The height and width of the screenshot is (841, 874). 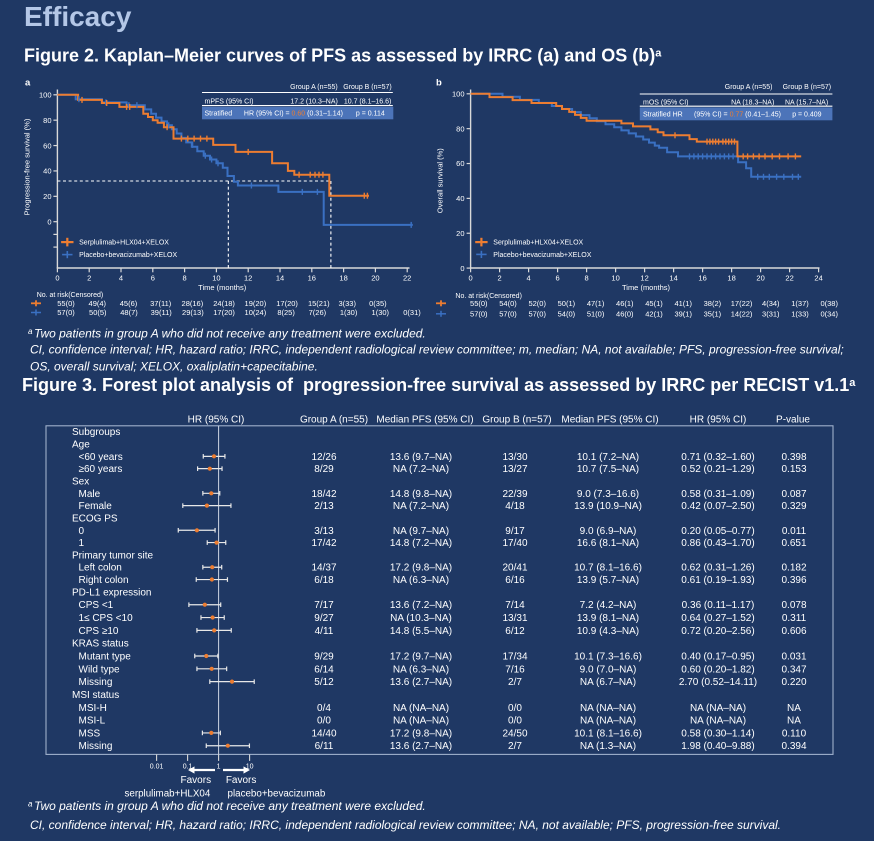 What do you see at coordinates (277, 794) in the screenshot?
I see `svg-text: placebo+bevacizumab` at bounding box center [277, 794].